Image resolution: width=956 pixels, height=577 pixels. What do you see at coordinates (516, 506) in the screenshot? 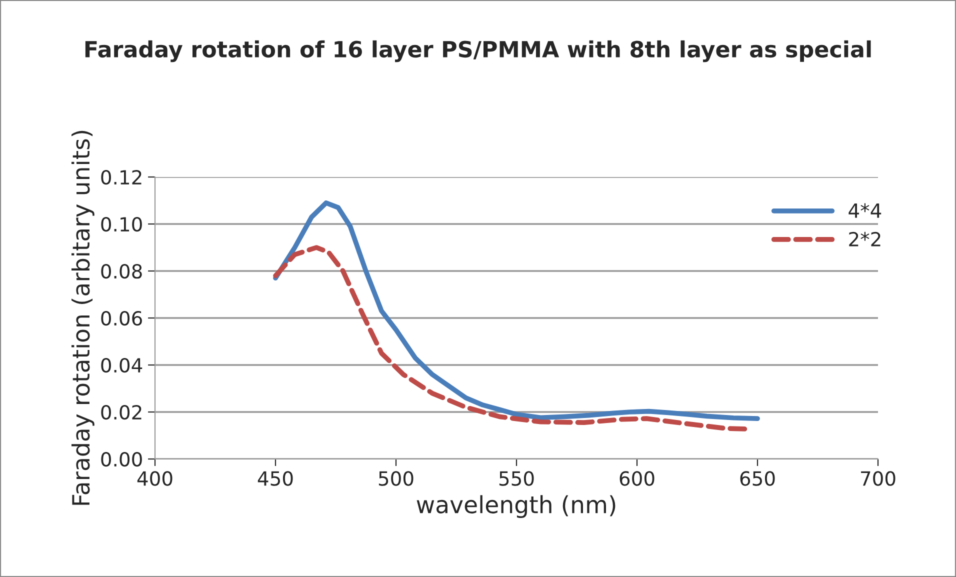
I see `x-axis-title: wavelength (nm)` at bounding box center [516, 506].